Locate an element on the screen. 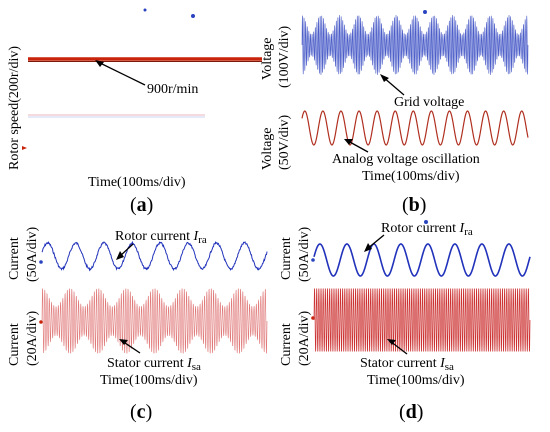  panel-a-speed-label: 900r/min is located at coordinates (172, 89).